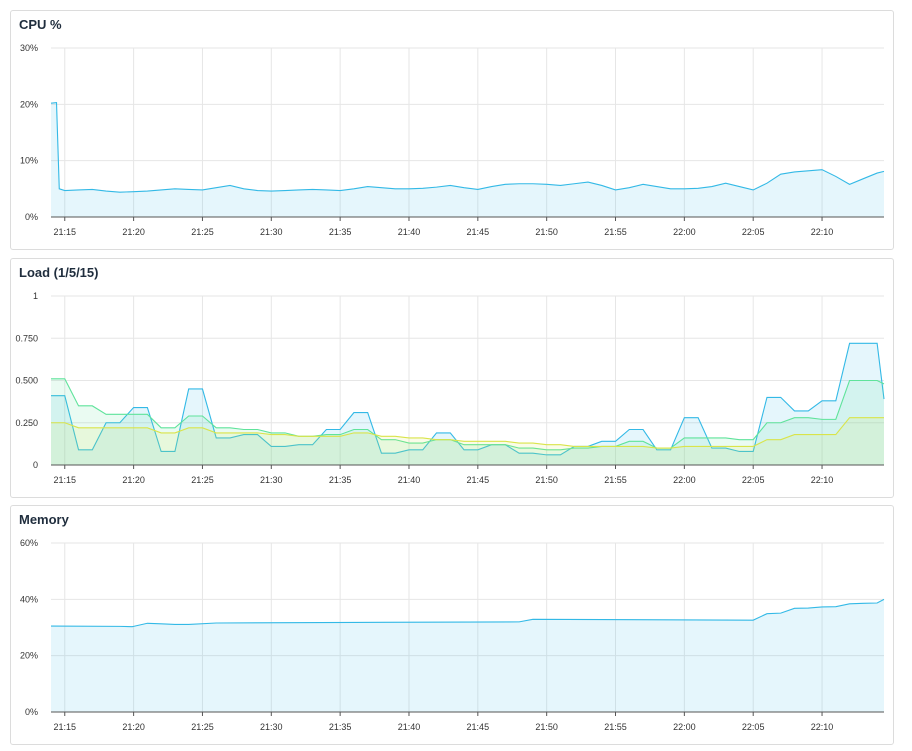 The height and width of the screenshot is (751, 912). Describe the element at coordinates (26, 381) in the screenshot. I see `y-tick-label: 0.500` at that location.